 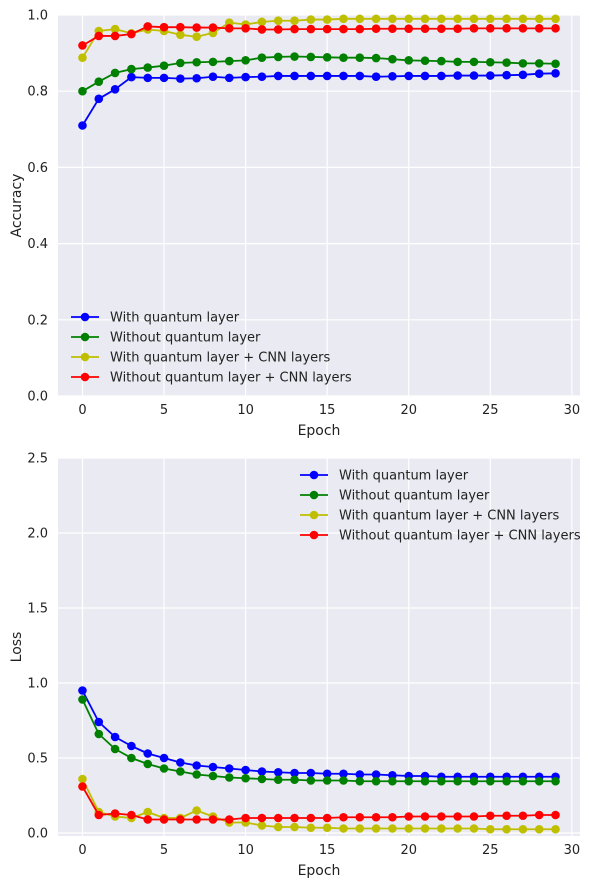 I want to click on legend-label-1: Without quantum layer, so click(x=414, y=496).